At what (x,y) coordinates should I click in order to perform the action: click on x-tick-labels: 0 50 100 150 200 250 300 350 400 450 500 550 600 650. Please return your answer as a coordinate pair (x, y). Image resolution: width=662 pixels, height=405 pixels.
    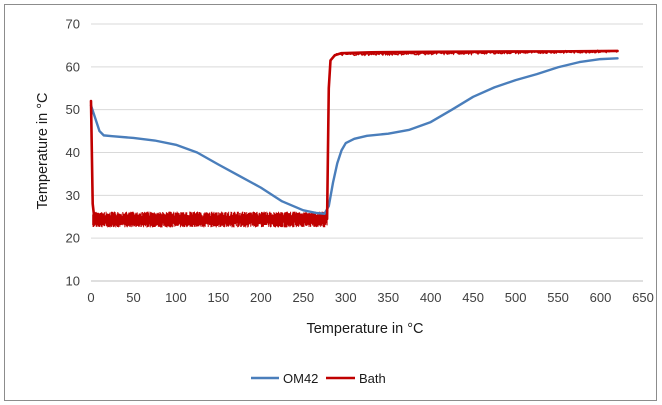
    Looking at the image, I should click on (370, 297).